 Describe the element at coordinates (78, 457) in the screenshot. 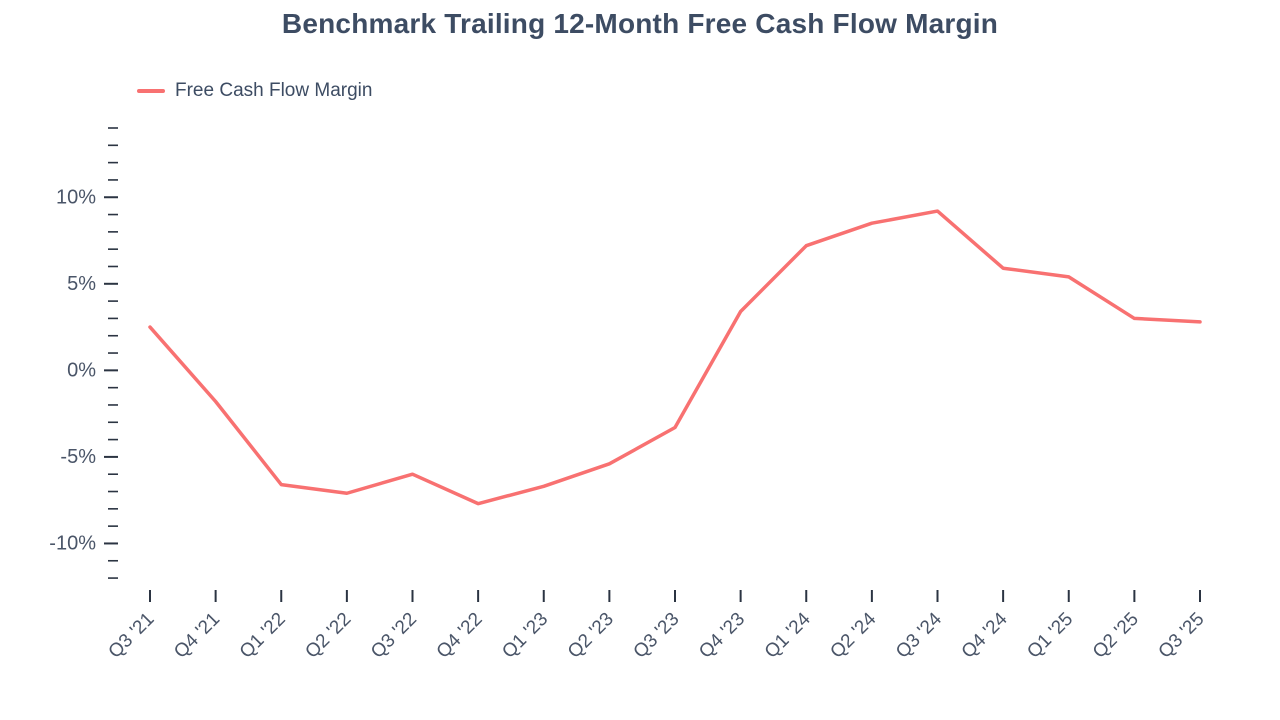

I see `y-axis-tick-label: -5%` at that location.